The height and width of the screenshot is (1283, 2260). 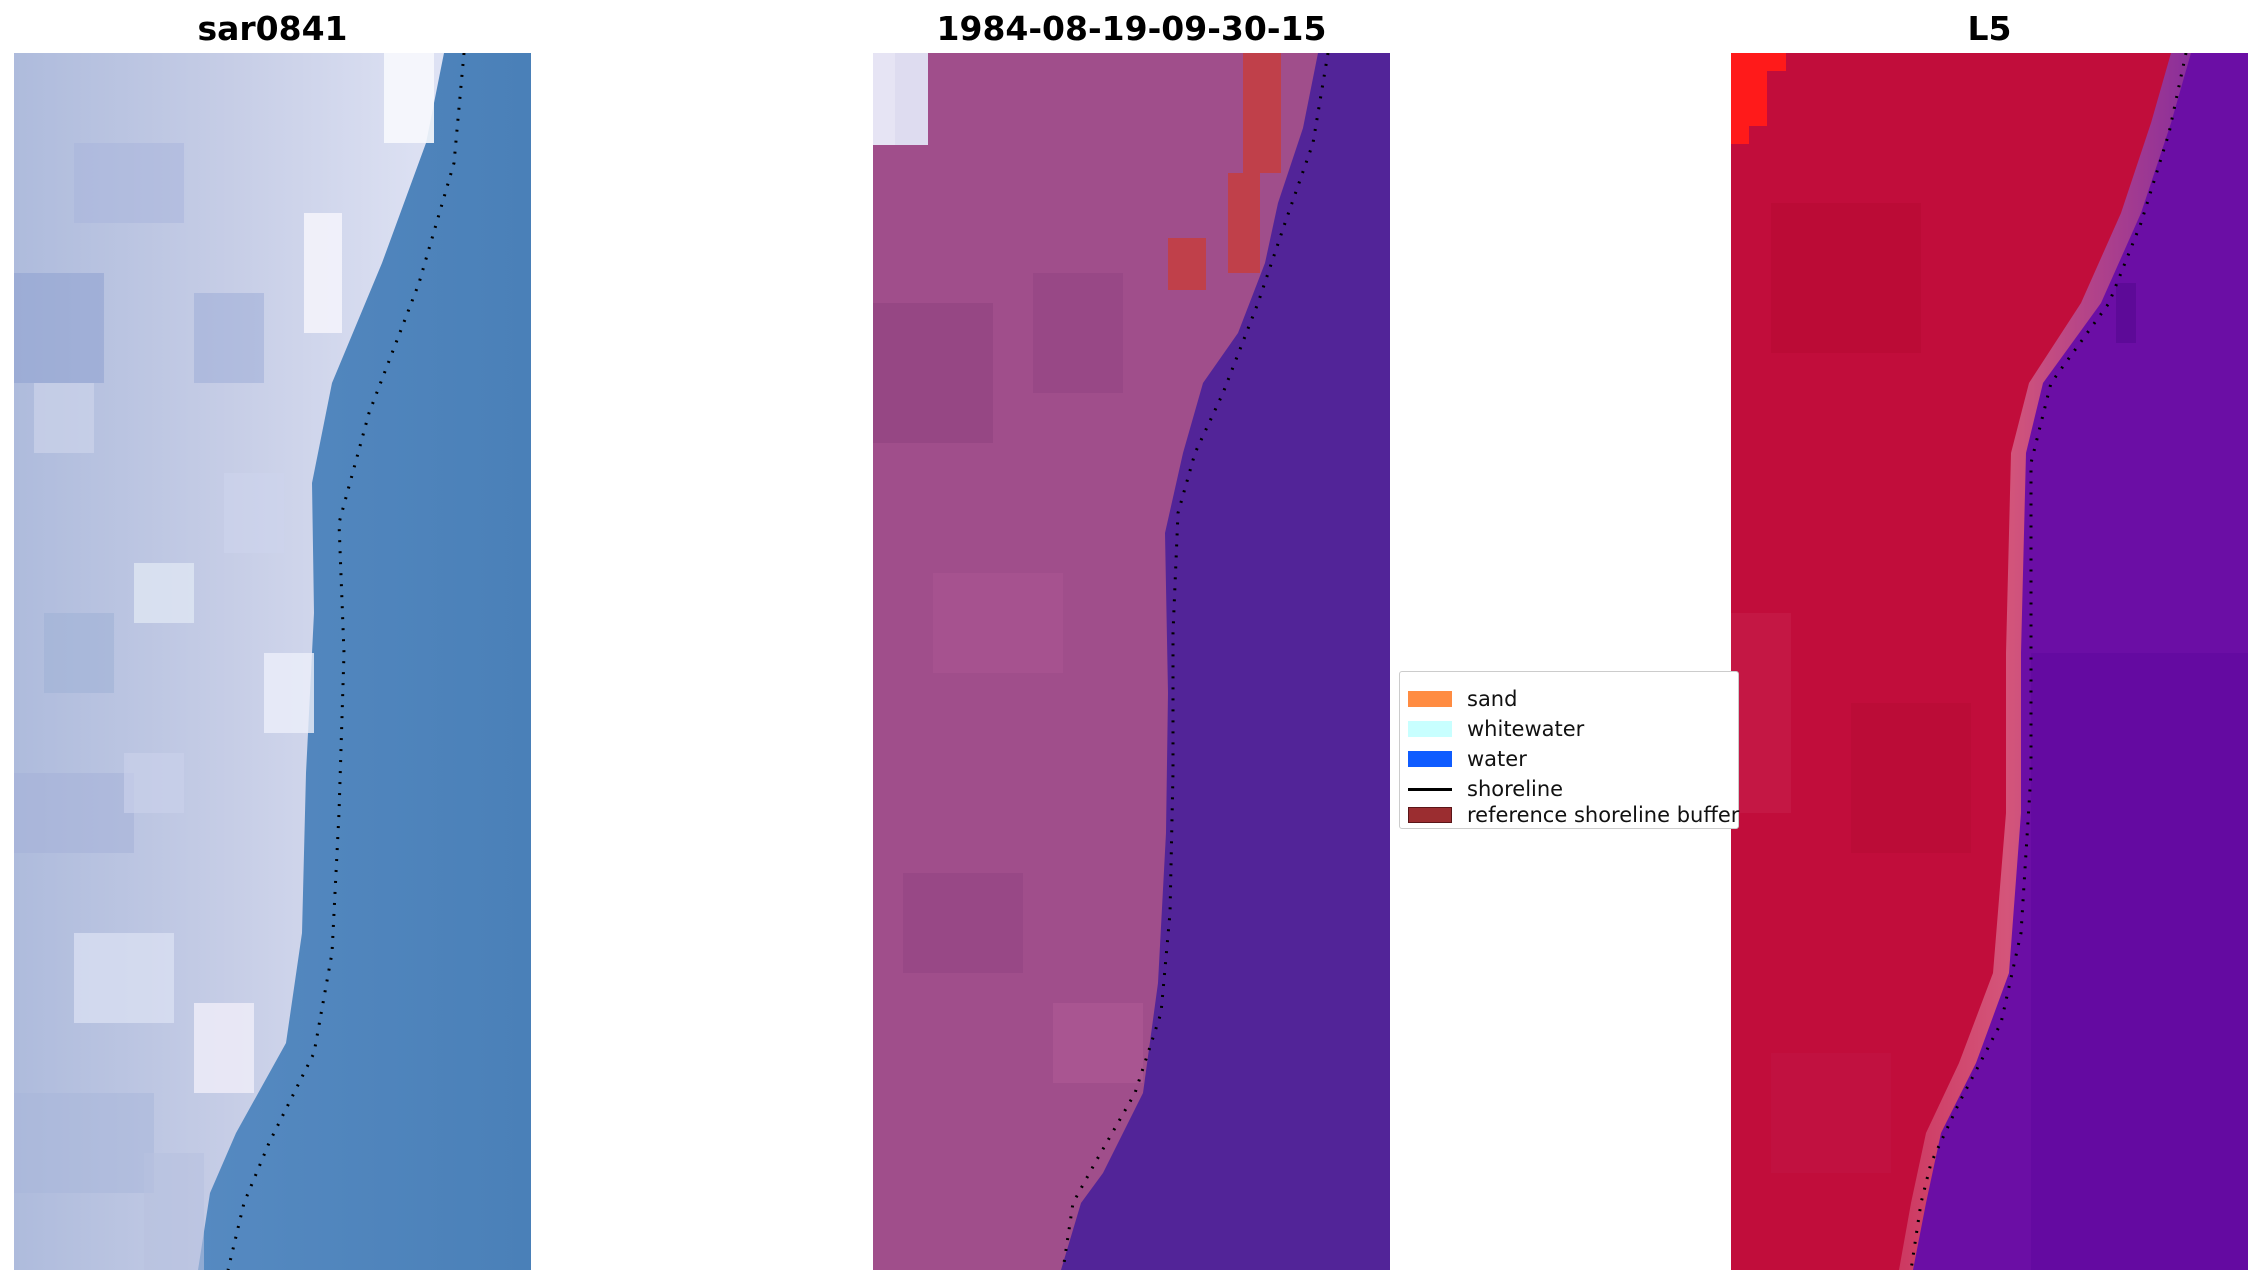 What do you see at coordinates (1497, 759) in the screenshot?
I see `legend-label: water` at bounding box center [1497, 759].